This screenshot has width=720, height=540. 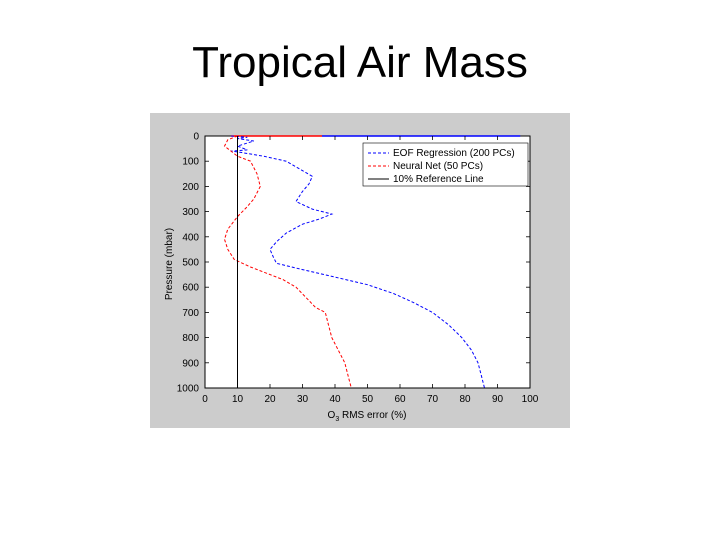 I want to click on y-tick-label: 300, so click(x=190, y=212).